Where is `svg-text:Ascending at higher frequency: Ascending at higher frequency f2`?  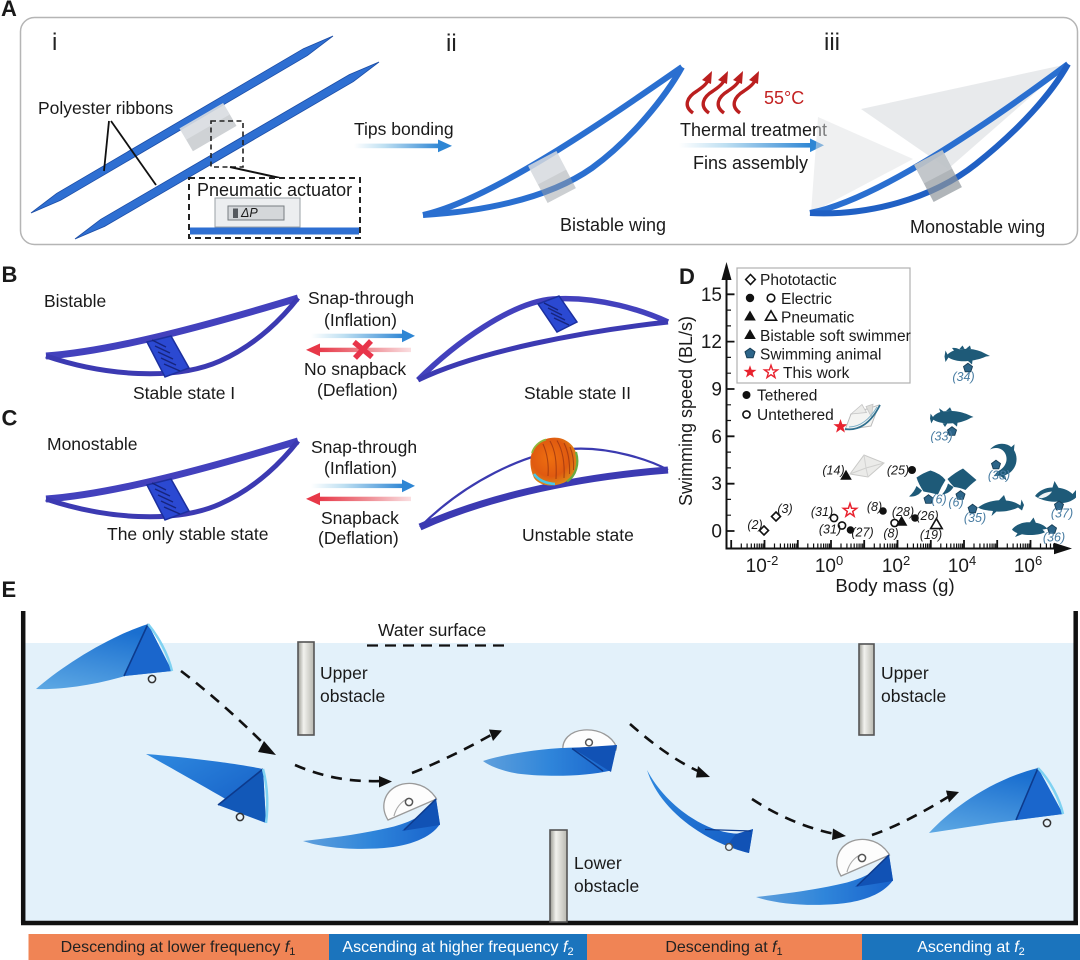
svg-text:Ascending at higher frequency: Ascending at higher frequency f2 is located at coordinates (457, 948).